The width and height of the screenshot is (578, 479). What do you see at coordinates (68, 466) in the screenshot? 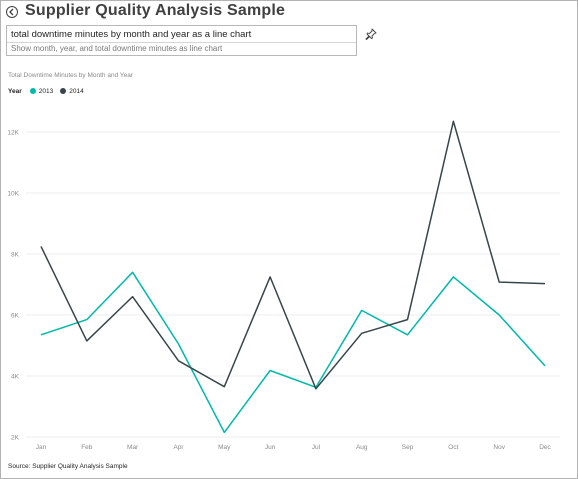
I see `source-note: Source: Supplier Quality Analysis Sample` at bounding box center [68, 466].